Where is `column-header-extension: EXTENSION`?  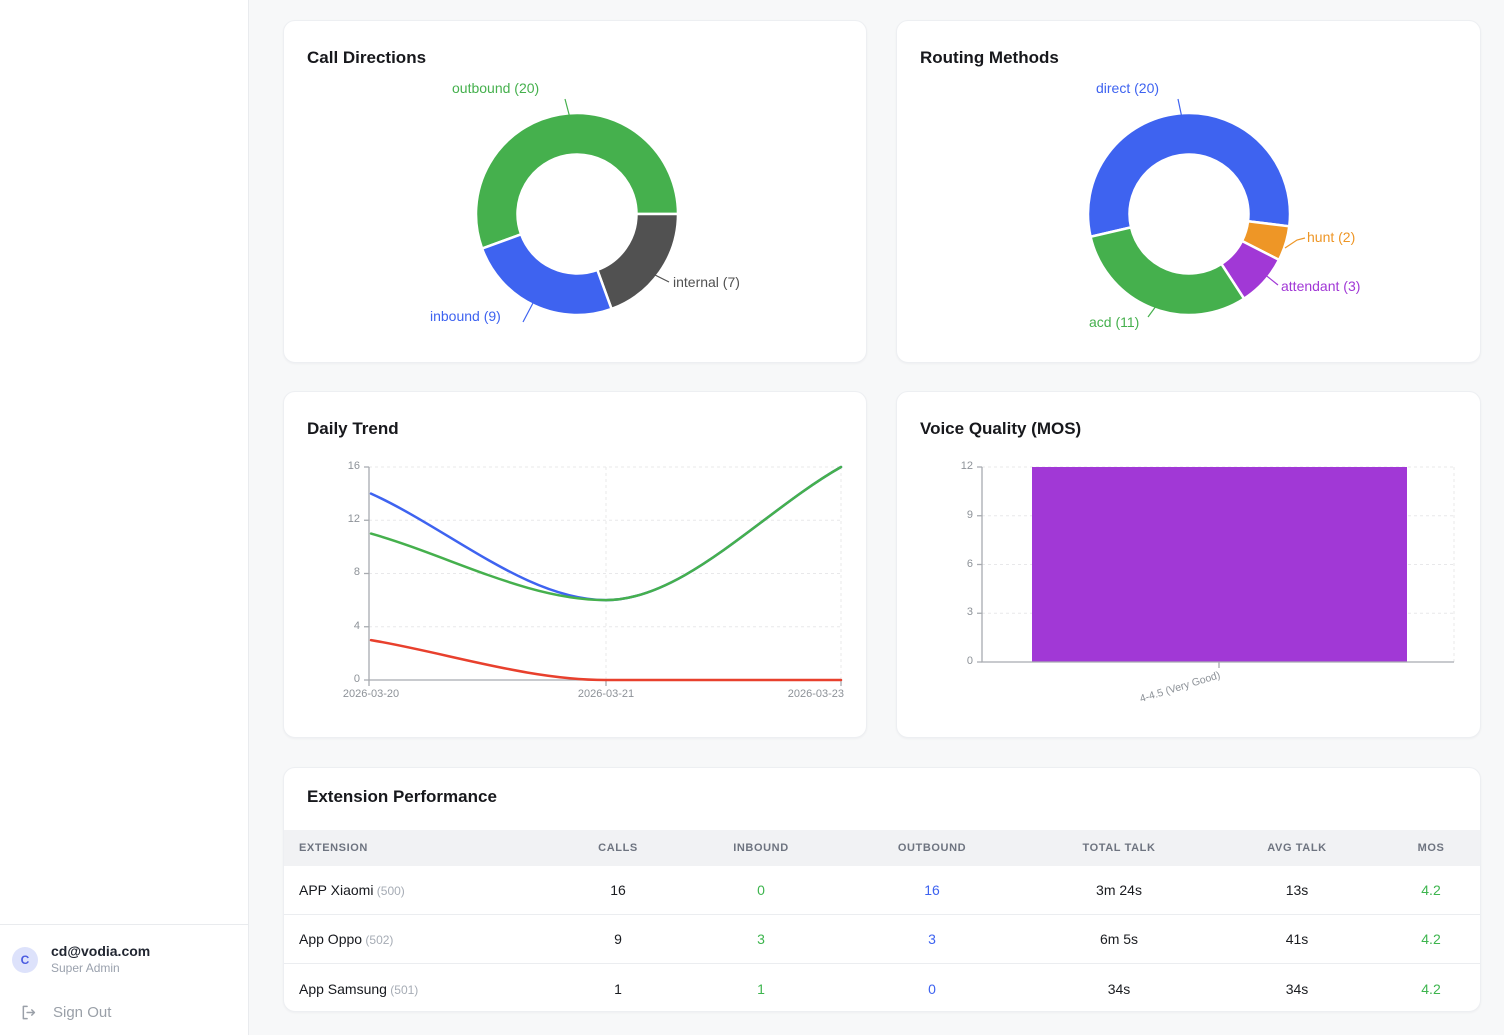
column-header-extension: EXTENSION is located at coordinates (333, 848).